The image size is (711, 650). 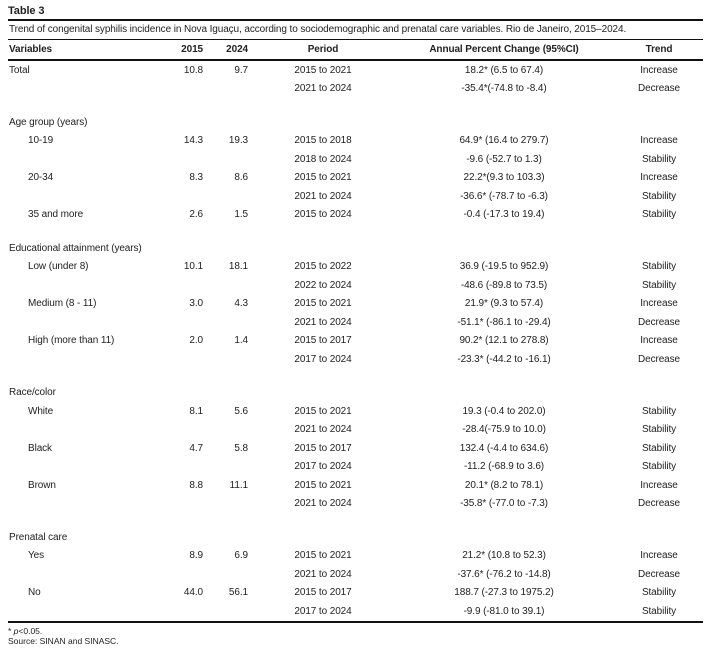 I want to click on cell-period: 2015 to 2017, so click(x=323, y=593).